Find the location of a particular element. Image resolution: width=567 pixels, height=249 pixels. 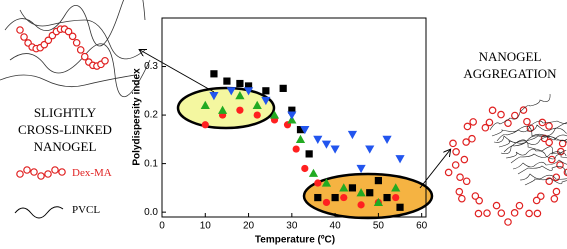

left-caption: SLIGHTLY is located at coordinates (65, 112).